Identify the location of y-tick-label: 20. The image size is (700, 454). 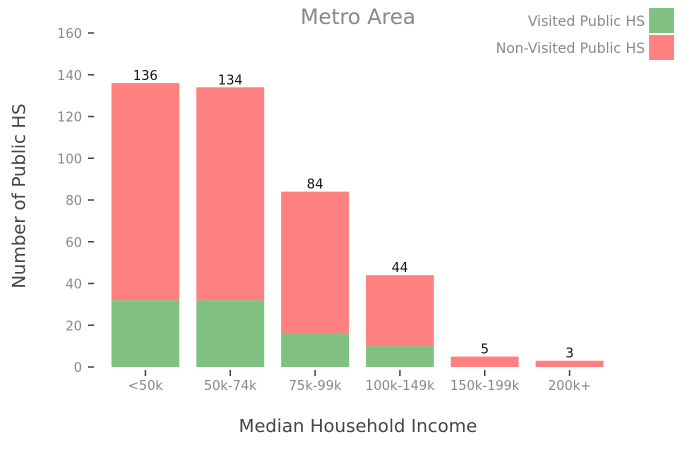
(73, 326).